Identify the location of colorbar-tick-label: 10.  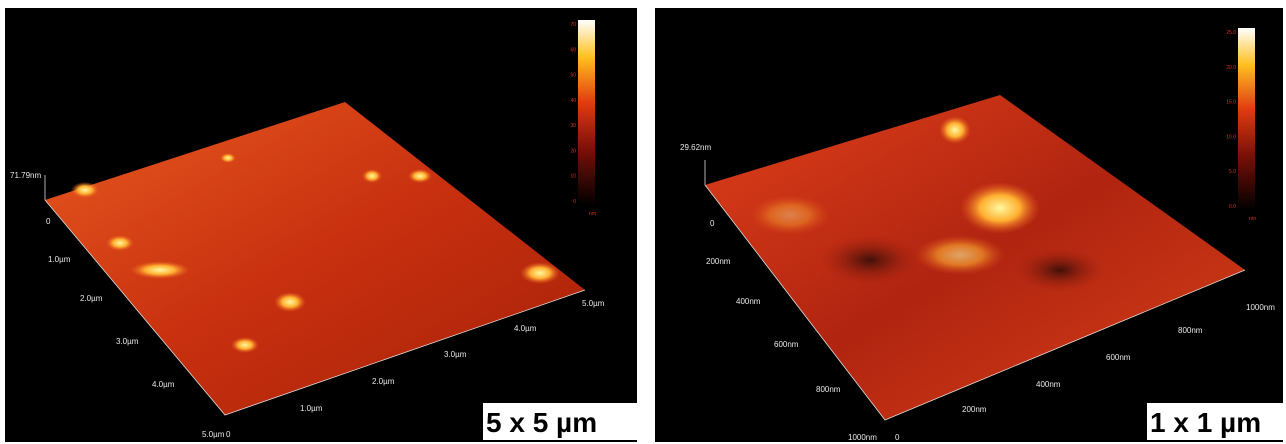
(573, 177).